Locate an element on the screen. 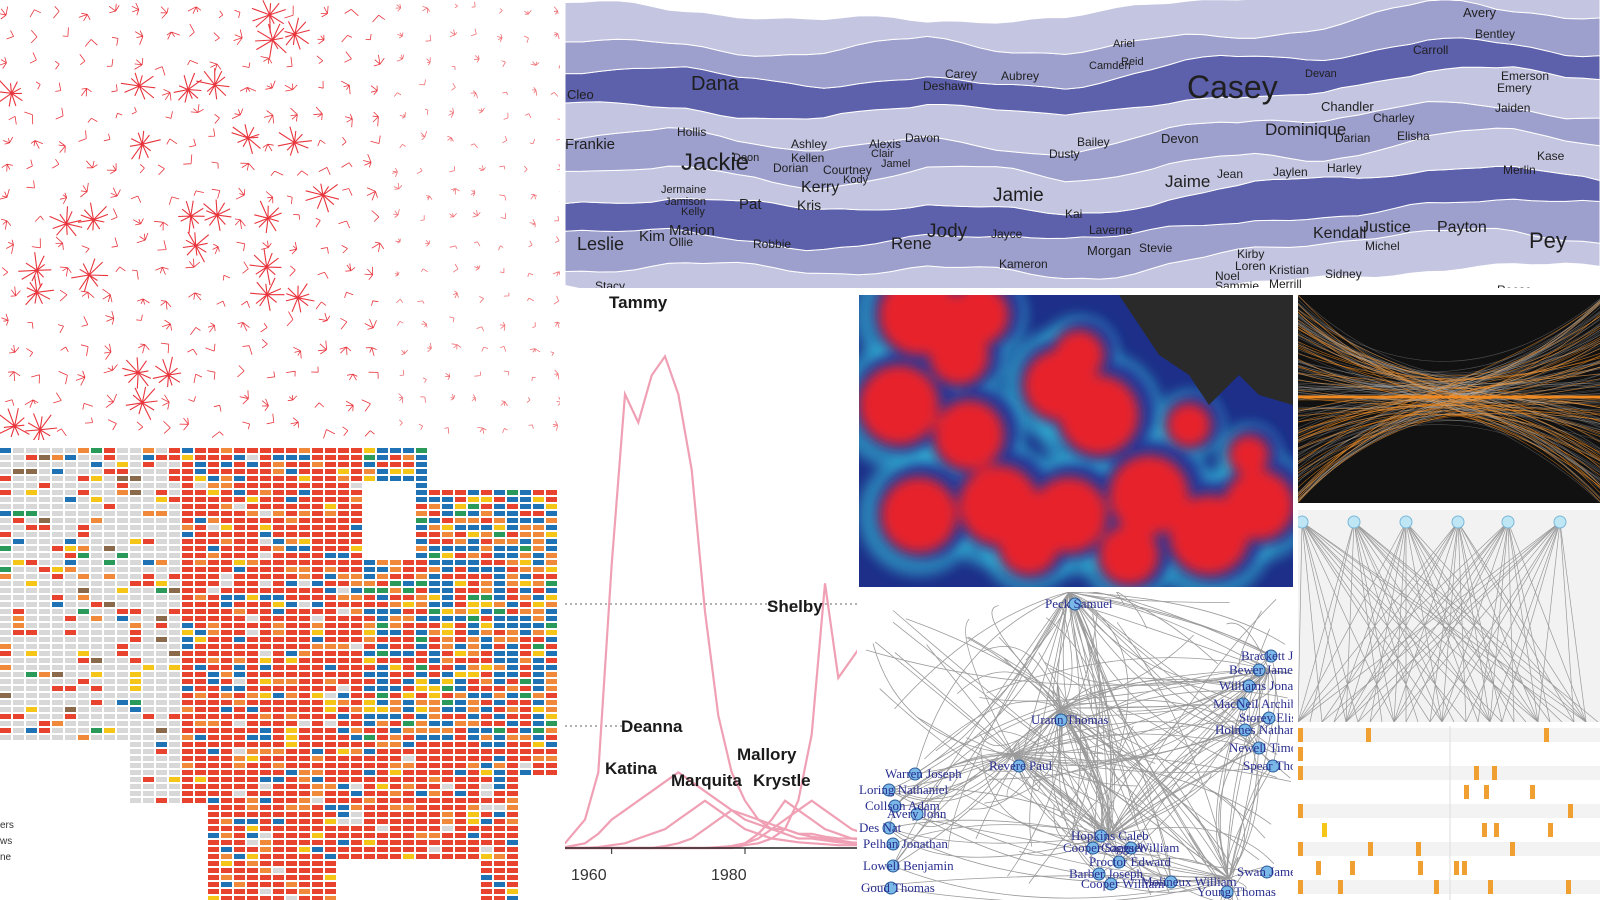  series-label-krystle: Krystle is located at coordinates (782, 780).